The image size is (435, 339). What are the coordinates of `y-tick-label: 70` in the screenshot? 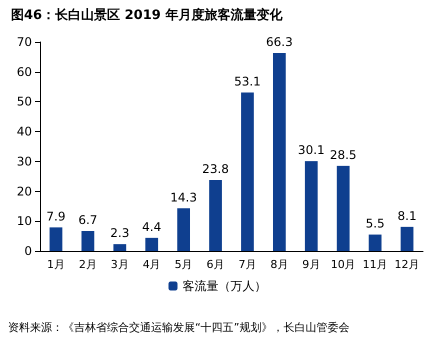 It's located at (24, 42).